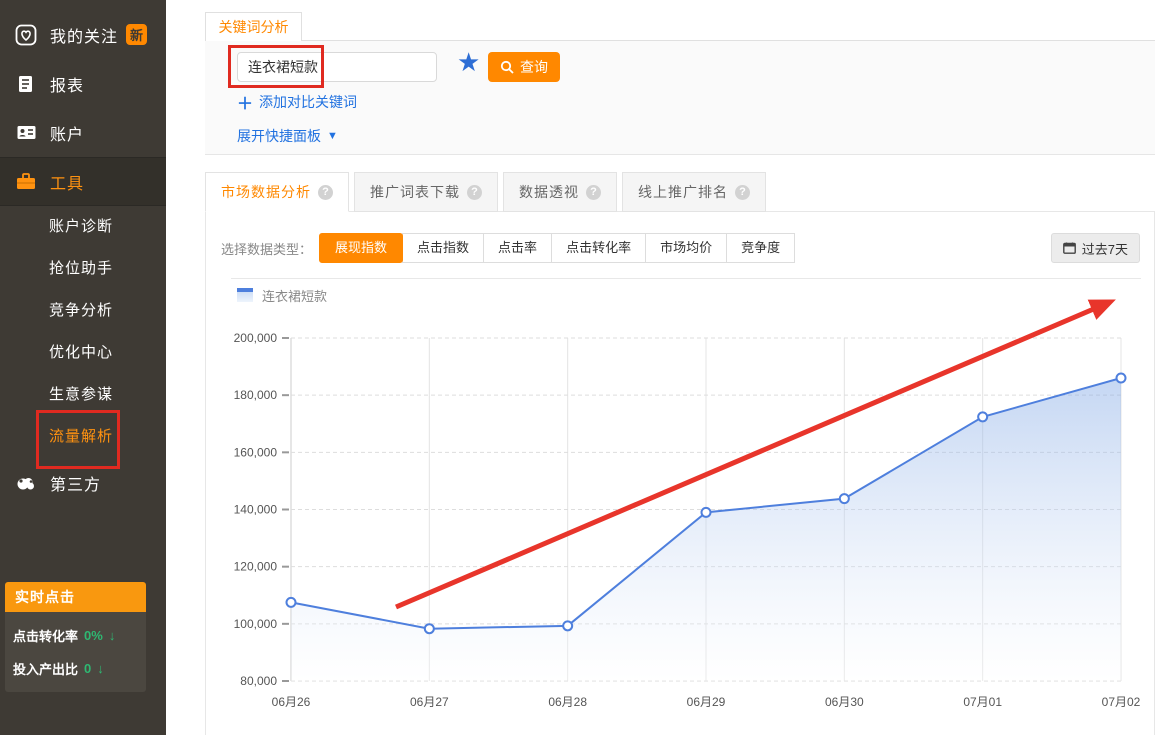 The image size is (1155, 735). What do you see at coordinates (81, 394) in the screenshot?
I see `sidebar-subitem-business-advisor: 生意参谋` at bounding box center [81, 394].